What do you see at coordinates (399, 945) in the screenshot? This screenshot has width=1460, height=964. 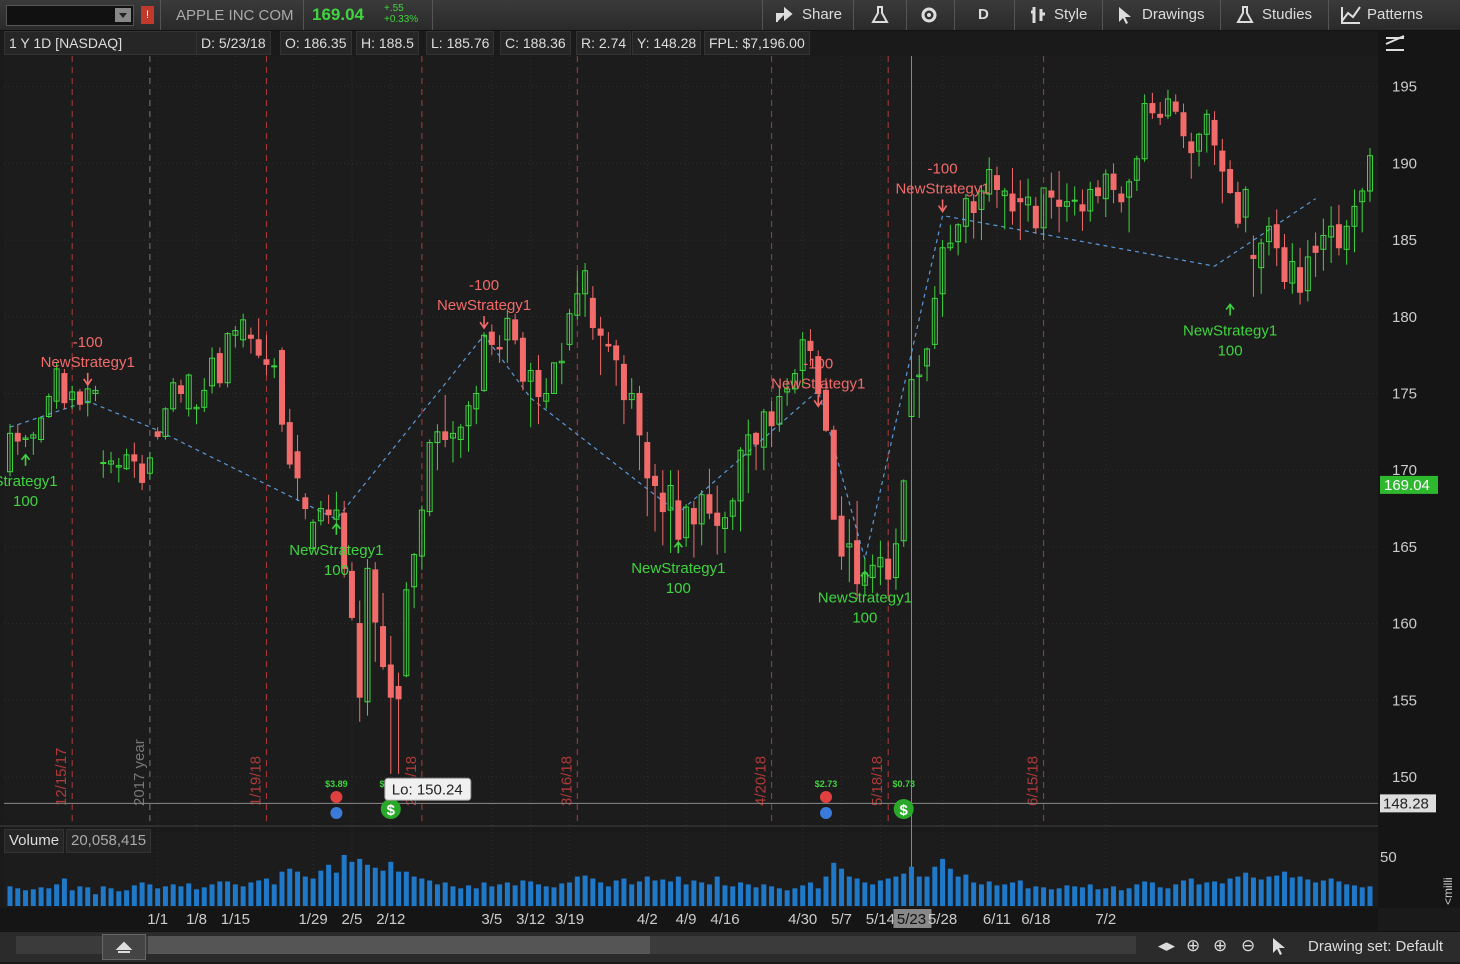 I see `scrollbar-thumb` at bounding box center [399, 945].